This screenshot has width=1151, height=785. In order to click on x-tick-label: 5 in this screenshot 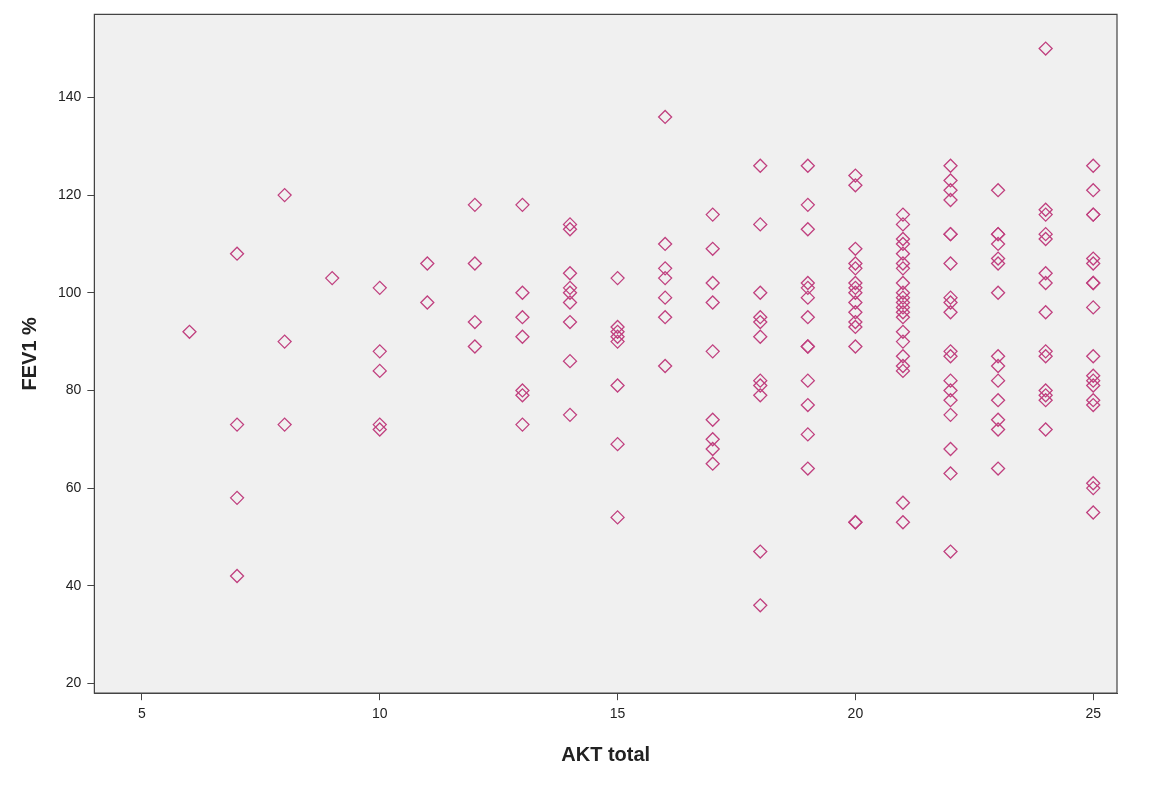, I will do `click(142, 713)`.